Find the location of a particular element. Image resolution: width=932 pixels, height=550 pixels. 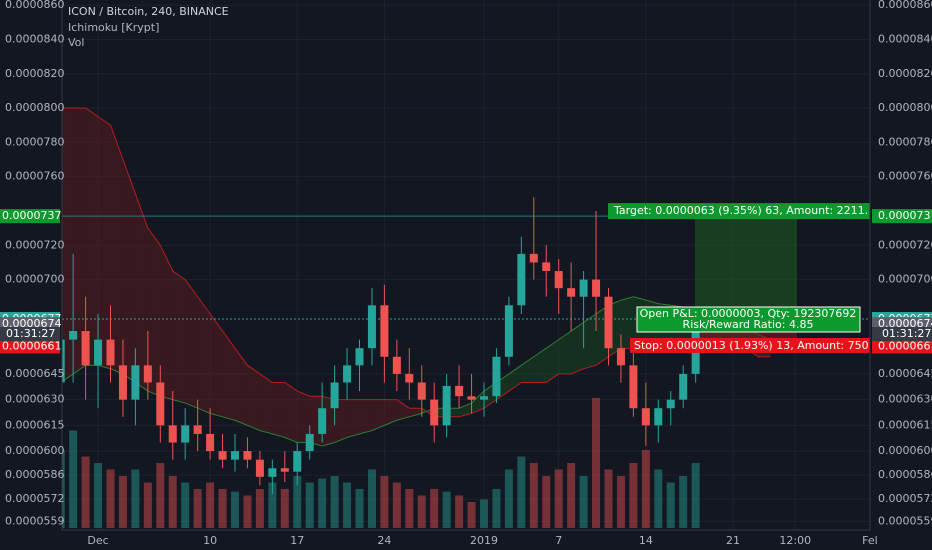

x-tick-label: 12:00 is located at coordinates (795, 540).